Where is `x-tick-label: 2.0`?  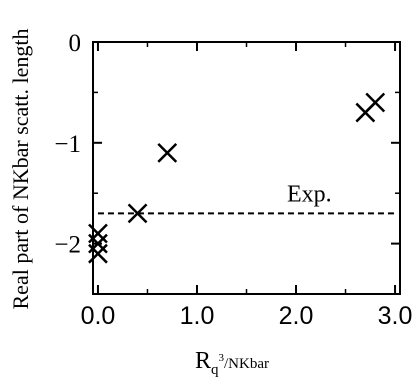
x-tick-label: 2.0 is located at coordinates (296, 316).